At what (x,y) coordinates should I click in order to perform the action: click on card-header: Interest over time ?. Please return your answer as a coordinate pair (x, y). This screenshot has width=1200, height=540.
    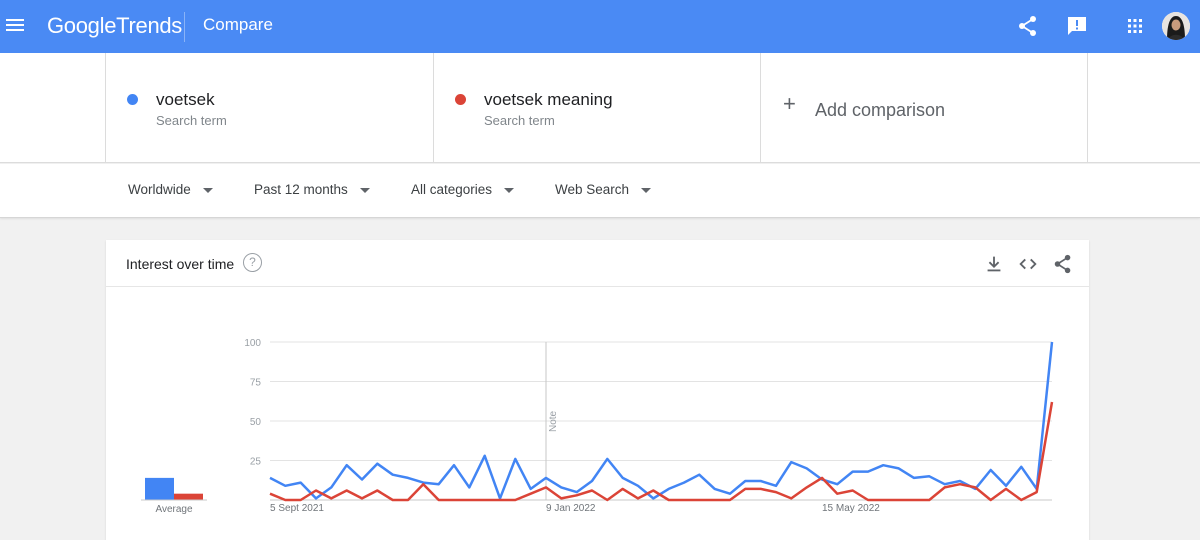
    Looking at the image, I should click on (597, 263).